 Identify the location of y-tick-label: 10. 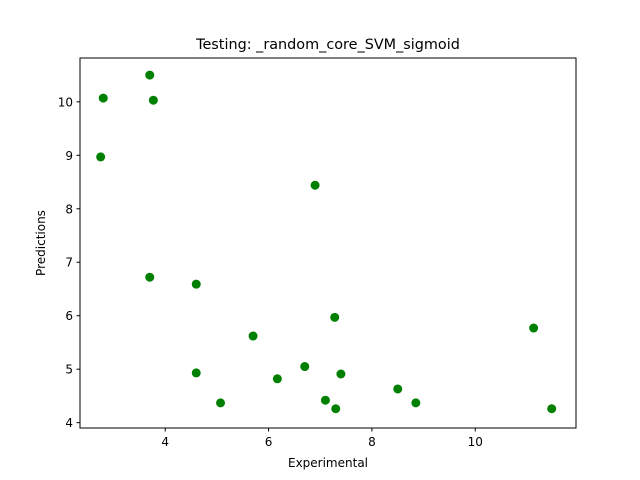
(65, 102).